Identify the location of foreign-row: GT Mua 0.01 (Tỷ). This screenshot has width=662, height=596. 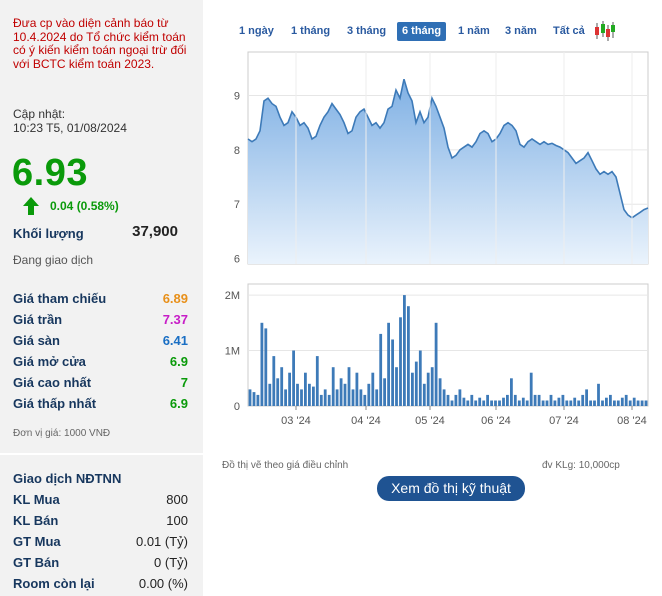
(100, 543).